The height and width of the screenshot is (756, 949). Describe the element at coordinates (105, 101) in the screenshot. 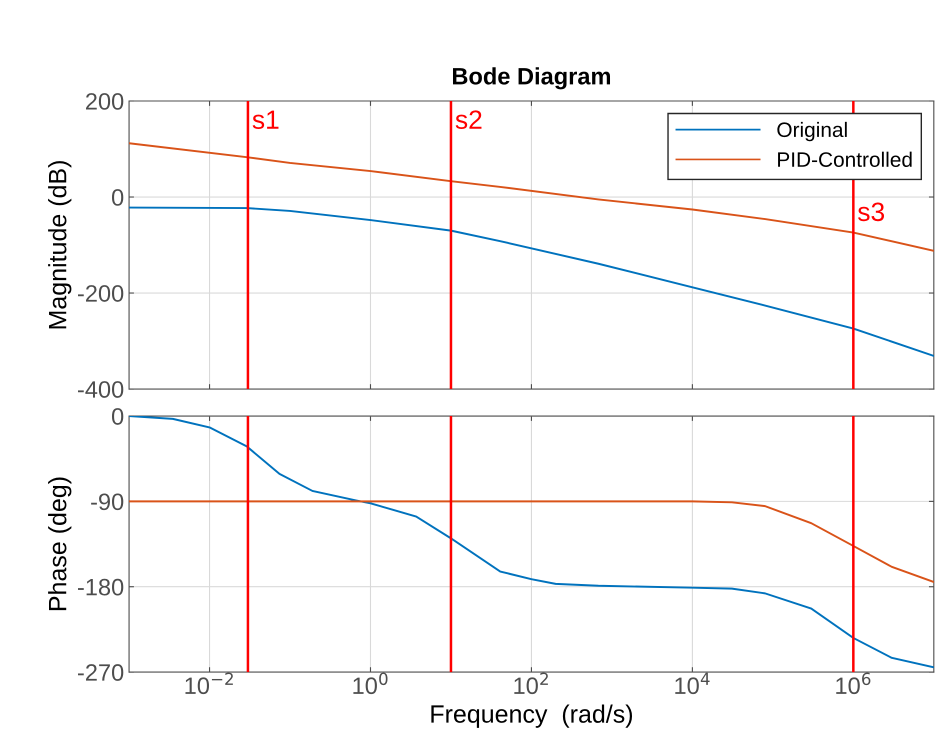

I see `y-tick-label: 200` at that location.